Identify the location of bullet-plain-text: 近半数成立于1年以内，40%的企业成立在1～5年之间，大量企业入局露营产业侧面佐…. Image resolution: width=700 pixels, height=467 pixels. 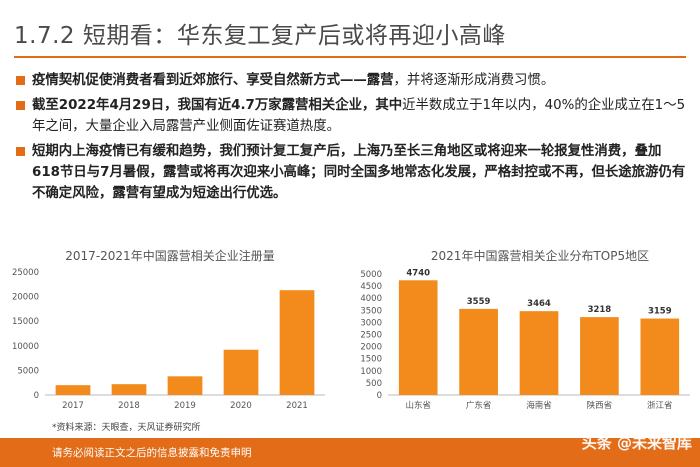
(359, 116).